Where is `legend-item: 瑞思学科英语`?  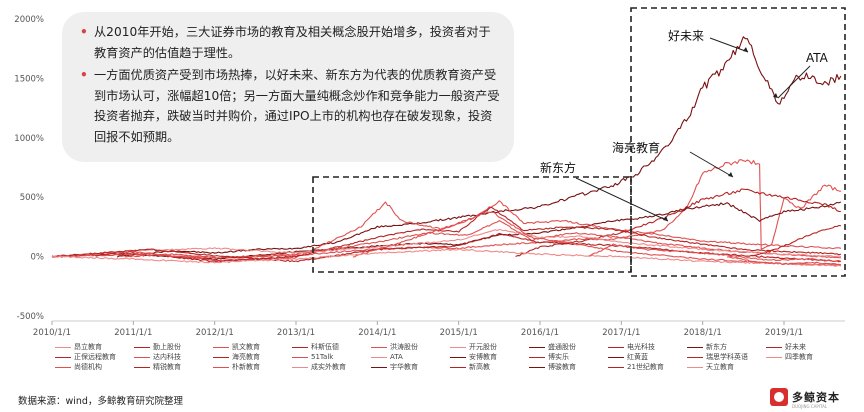
legend-item: 瑞思学科英语 is located at coordinates (717, 357).